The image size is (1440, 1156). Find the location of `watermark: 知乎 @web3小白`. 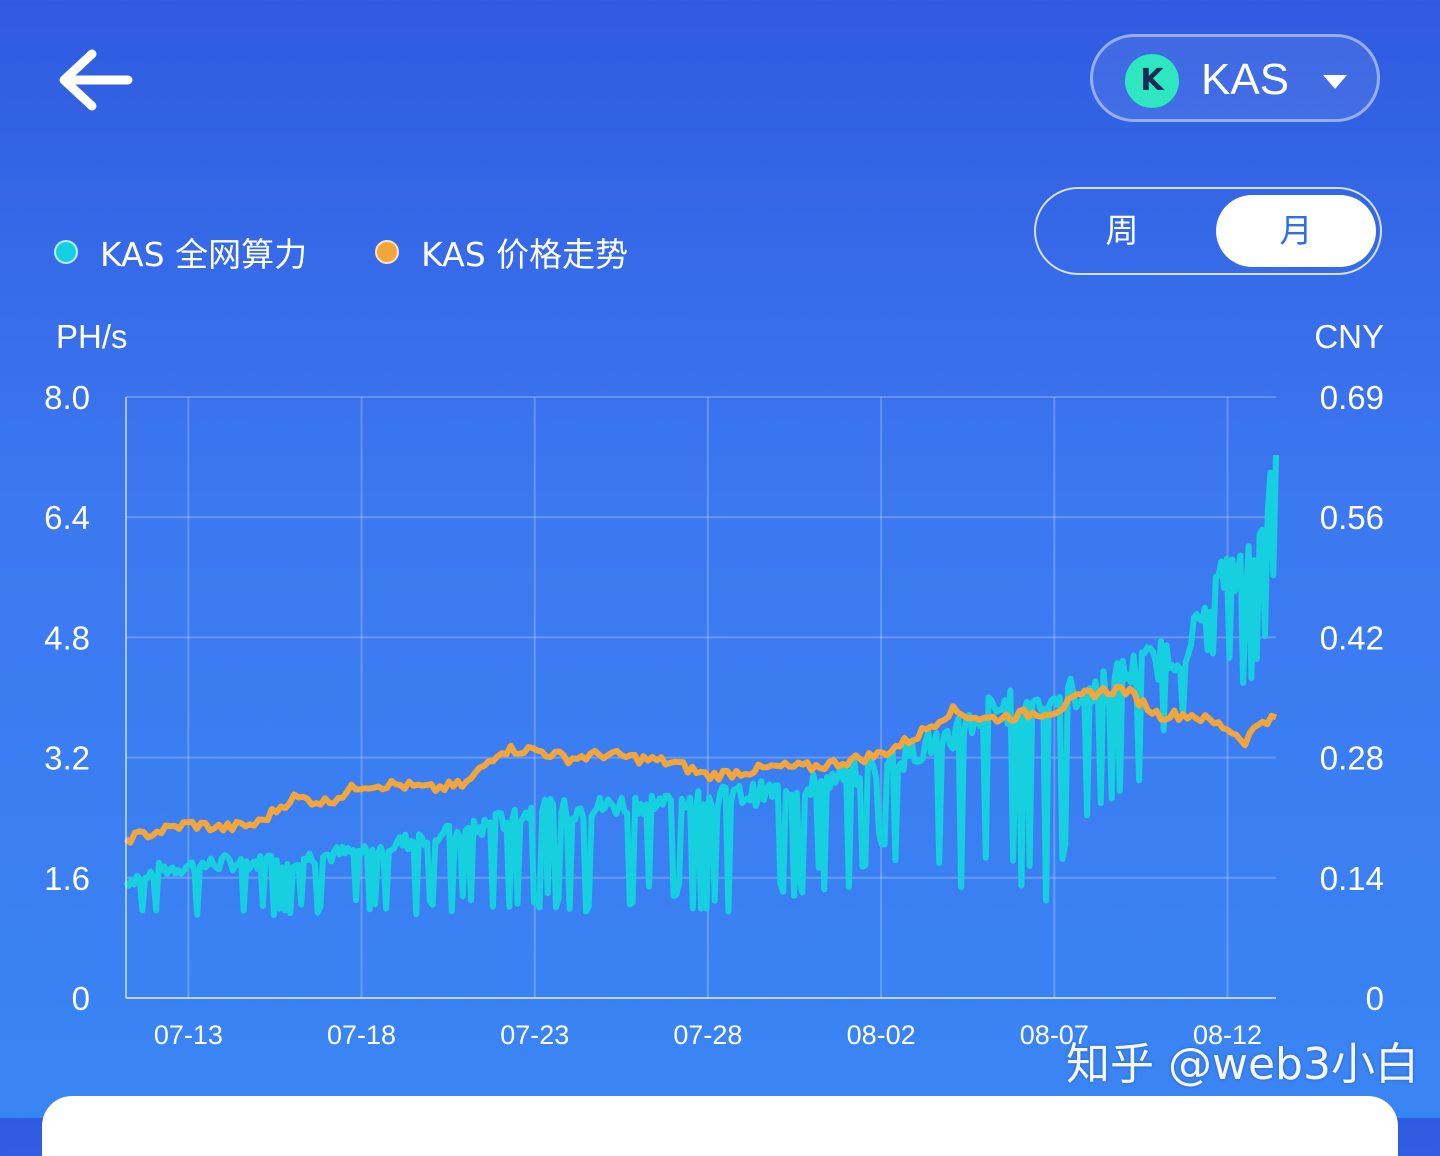

watermark: 知乎 @web3小白 is located at coordinates (1242, 1064).